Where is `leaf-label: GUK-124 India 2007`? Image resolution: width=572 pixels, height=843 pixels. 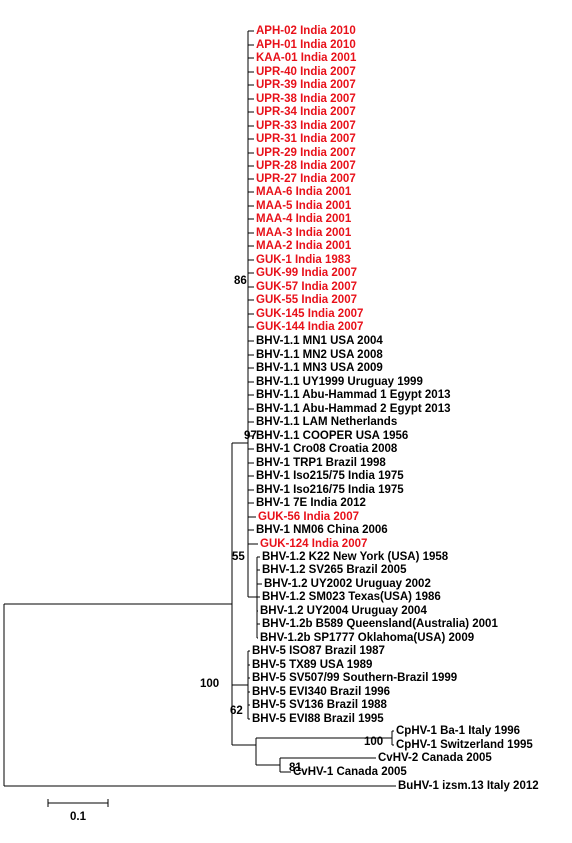
leaf-label: GUK-124 India 2007 is located at coordinates (313, 544).